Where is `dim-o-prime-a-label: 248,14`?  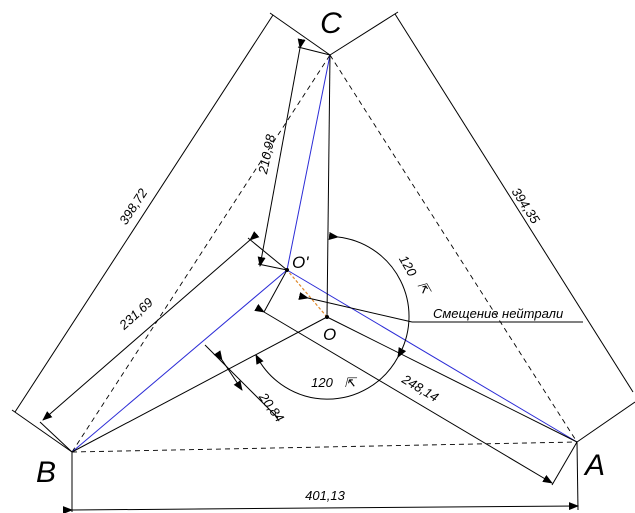
dim-o-prime-a-label: 248,14 is located at coordinates (420, 388).